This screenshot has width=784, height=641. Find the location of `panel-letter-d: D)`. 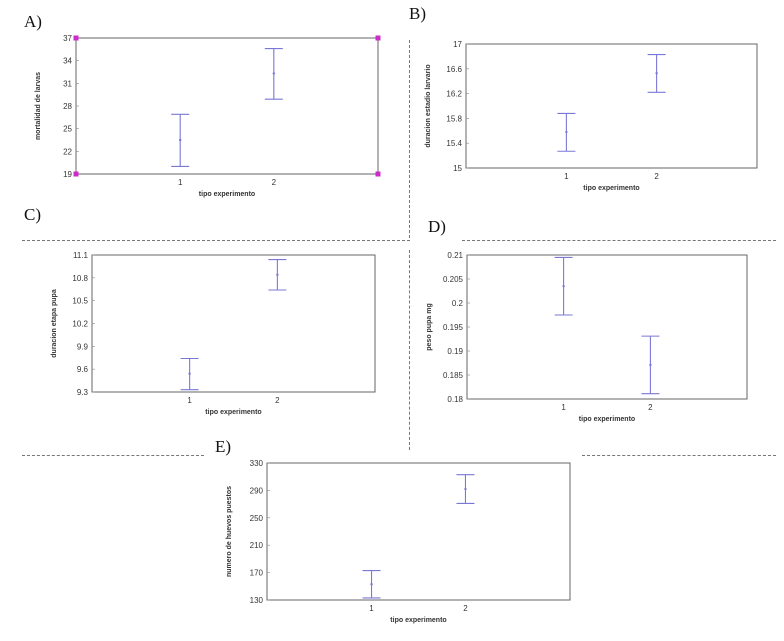

panel-letter-d: D) is located at coordinates (437, 226).